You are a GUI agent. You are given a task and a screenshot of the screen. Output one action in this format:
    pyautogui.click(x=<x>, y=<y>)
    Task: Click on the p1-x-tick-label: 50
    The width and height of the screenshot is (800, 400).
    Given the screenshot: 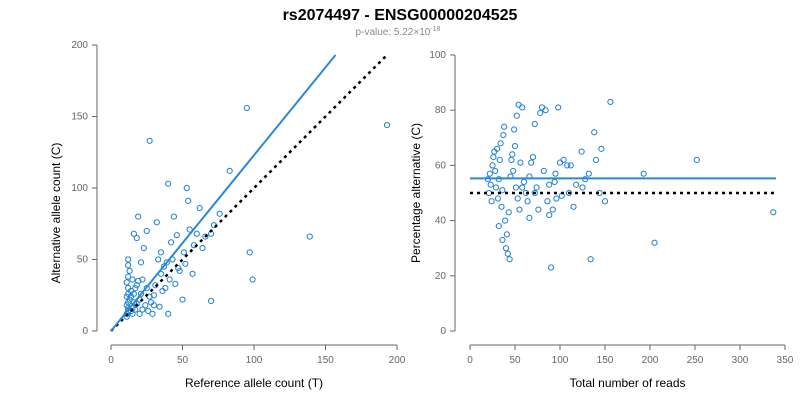 What is the action you would take?
    pyautogui.click(x=515, y=360)
    